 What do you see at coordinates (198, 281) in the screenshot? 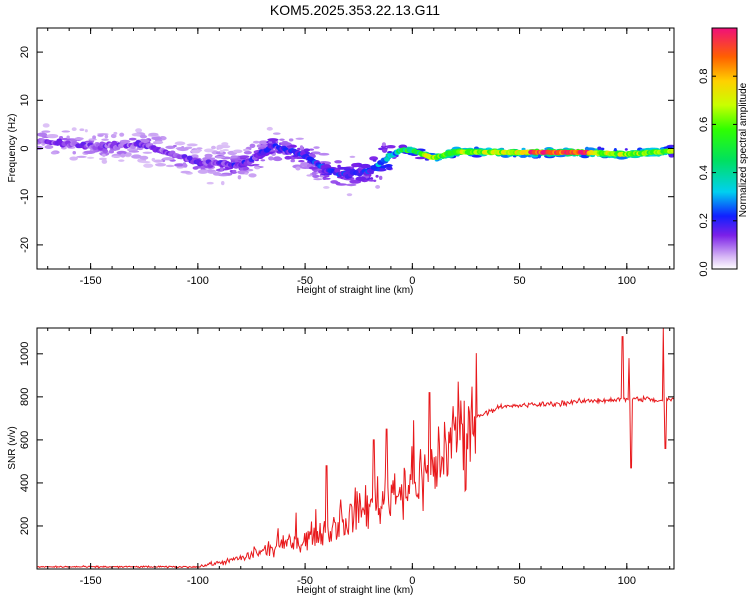
I see `spectrogram-x-tick-label: -100` at bounding box center [198, 281].